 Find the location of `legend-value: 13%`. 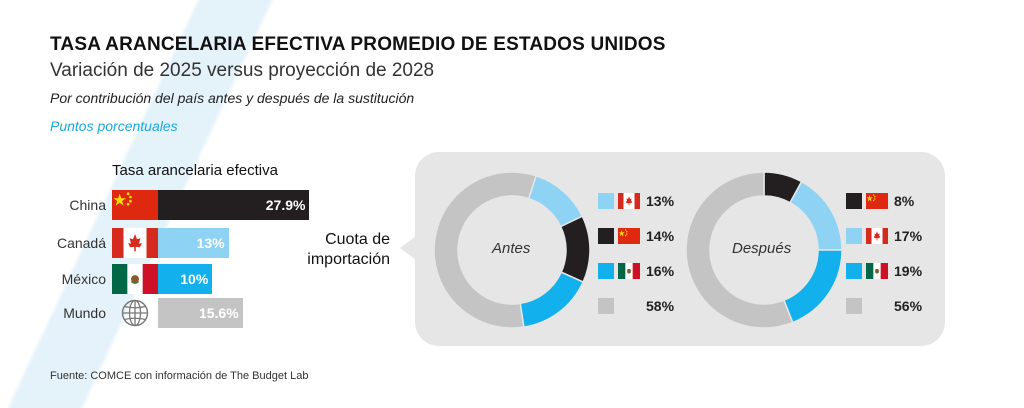

legend-value: 13% is located at coordinates (660, 201).